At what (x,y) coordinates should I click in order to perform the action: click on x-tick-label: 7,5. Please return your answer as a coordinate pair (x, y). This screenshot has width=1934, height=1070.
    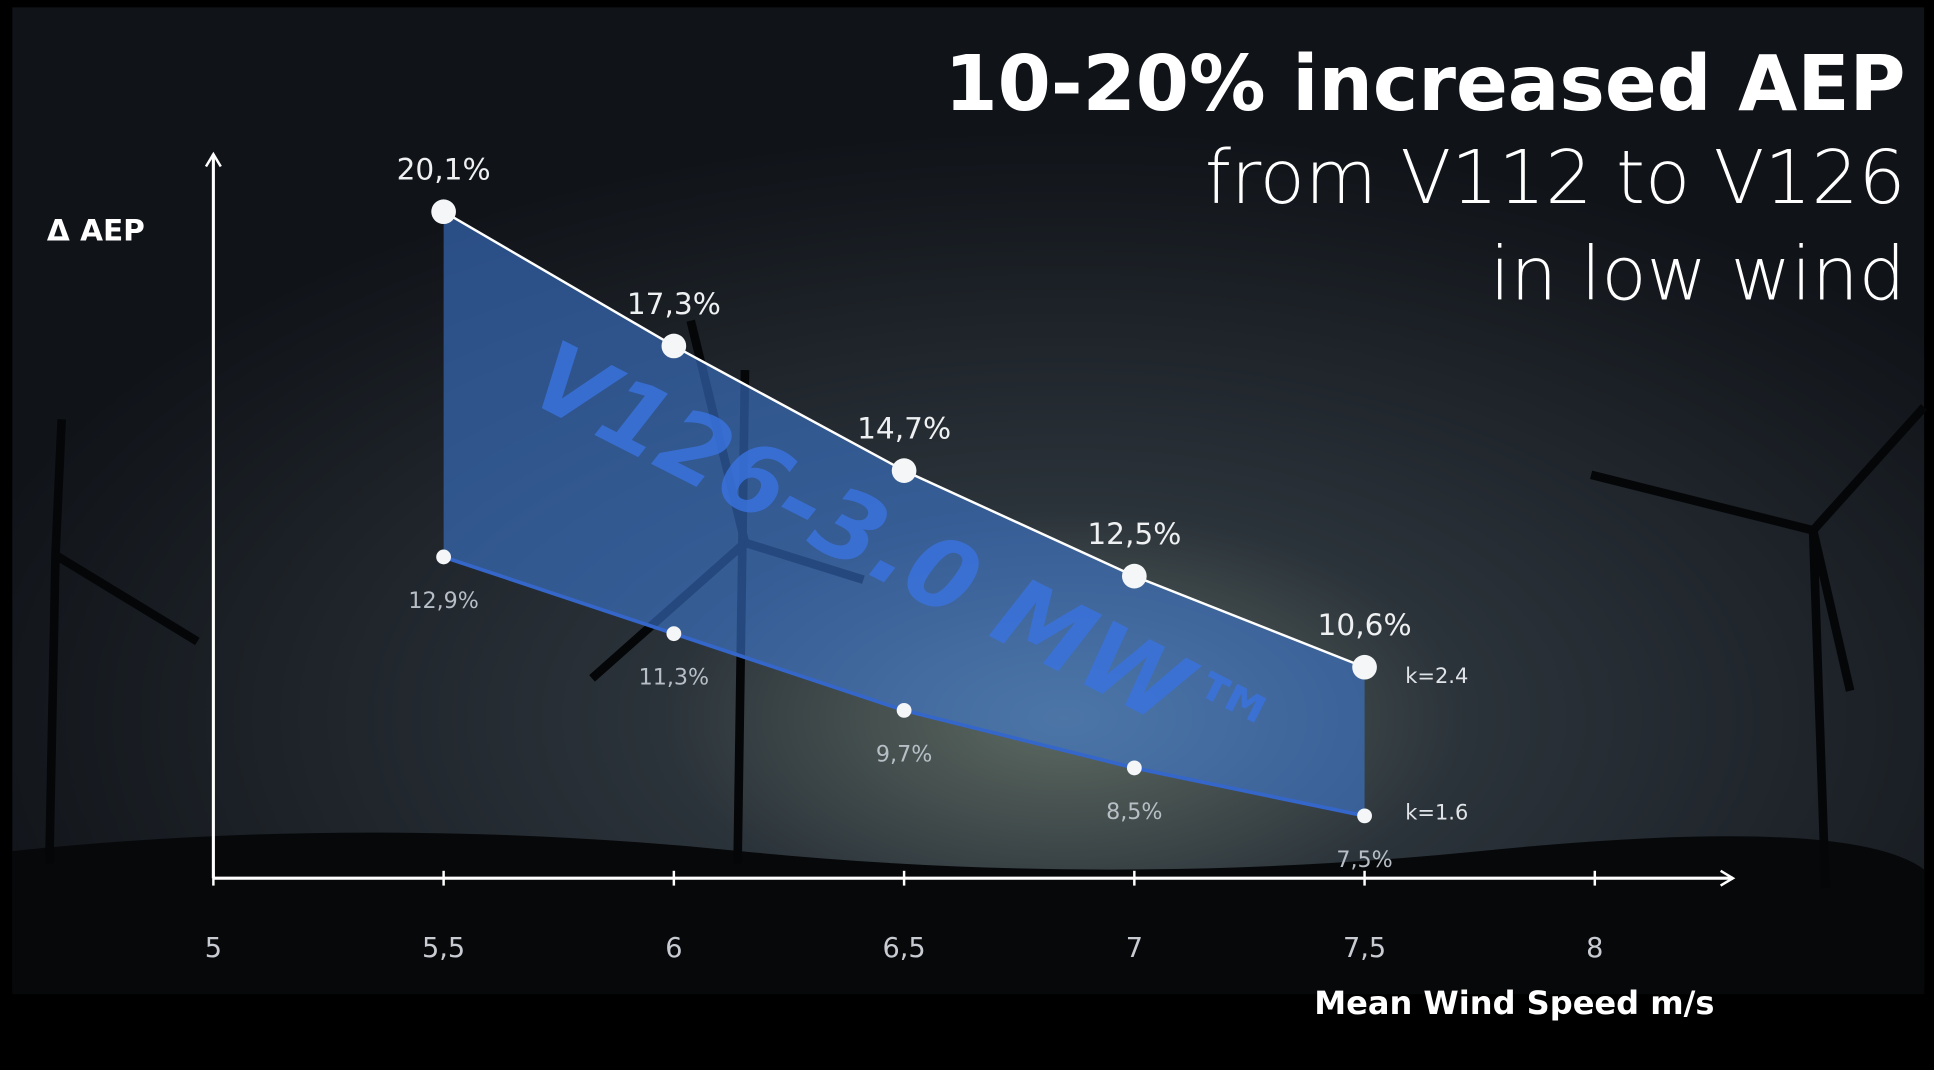
    Looking at the image, I should click on (1364, 948).